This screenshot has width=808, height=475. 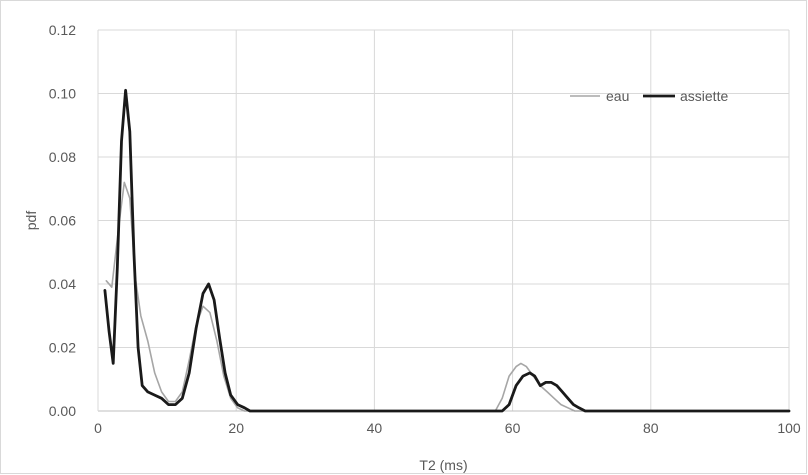 I want to click on y-tick-label: 0.00, so click(x=62, y=411).